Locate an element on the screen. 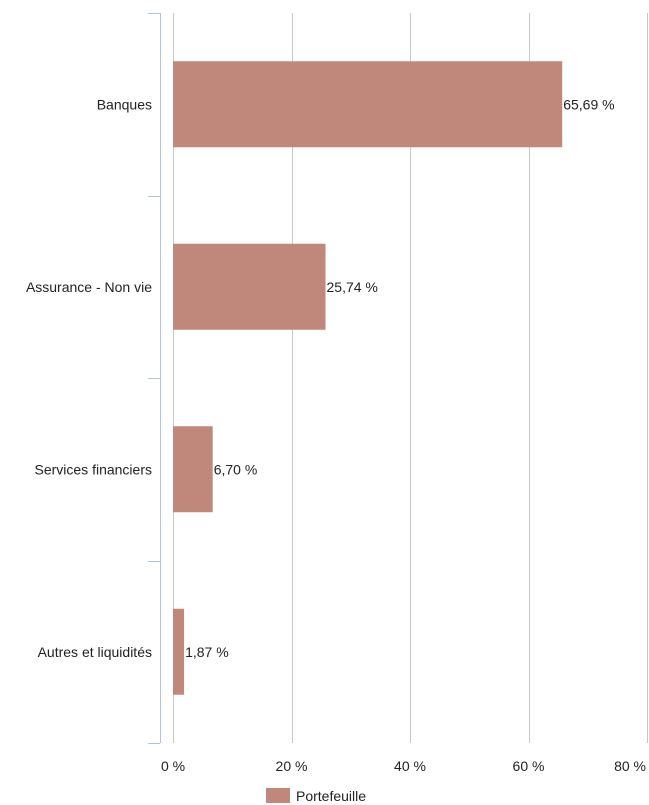 The width and height of the screenshot is (649, 805). data-label-1: 25,74 % is located at coordinates (352, 287).